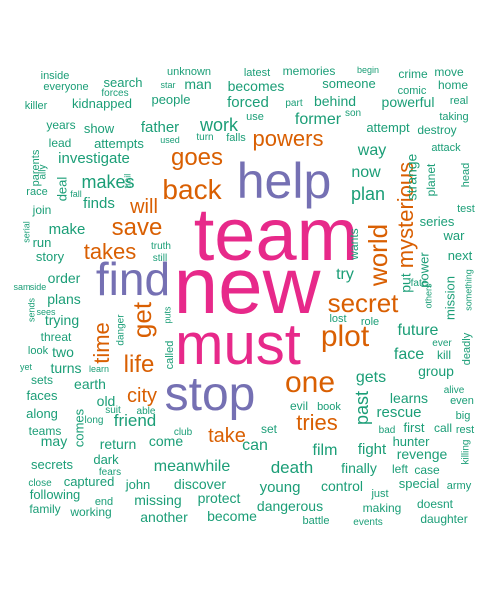  Describe the element at coordinates (247, 285) in the screenshot. I see `word-new: new` at that location.